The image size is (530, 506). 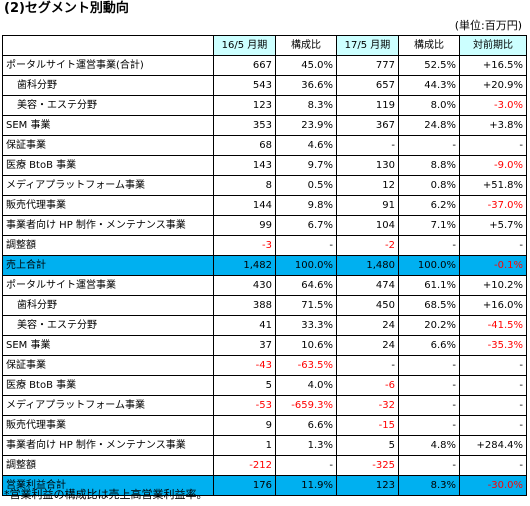 I want to click on table-row: メディアプラットフォーム事業 -53 -659.3% -32- -, so click(x=264, y=405).